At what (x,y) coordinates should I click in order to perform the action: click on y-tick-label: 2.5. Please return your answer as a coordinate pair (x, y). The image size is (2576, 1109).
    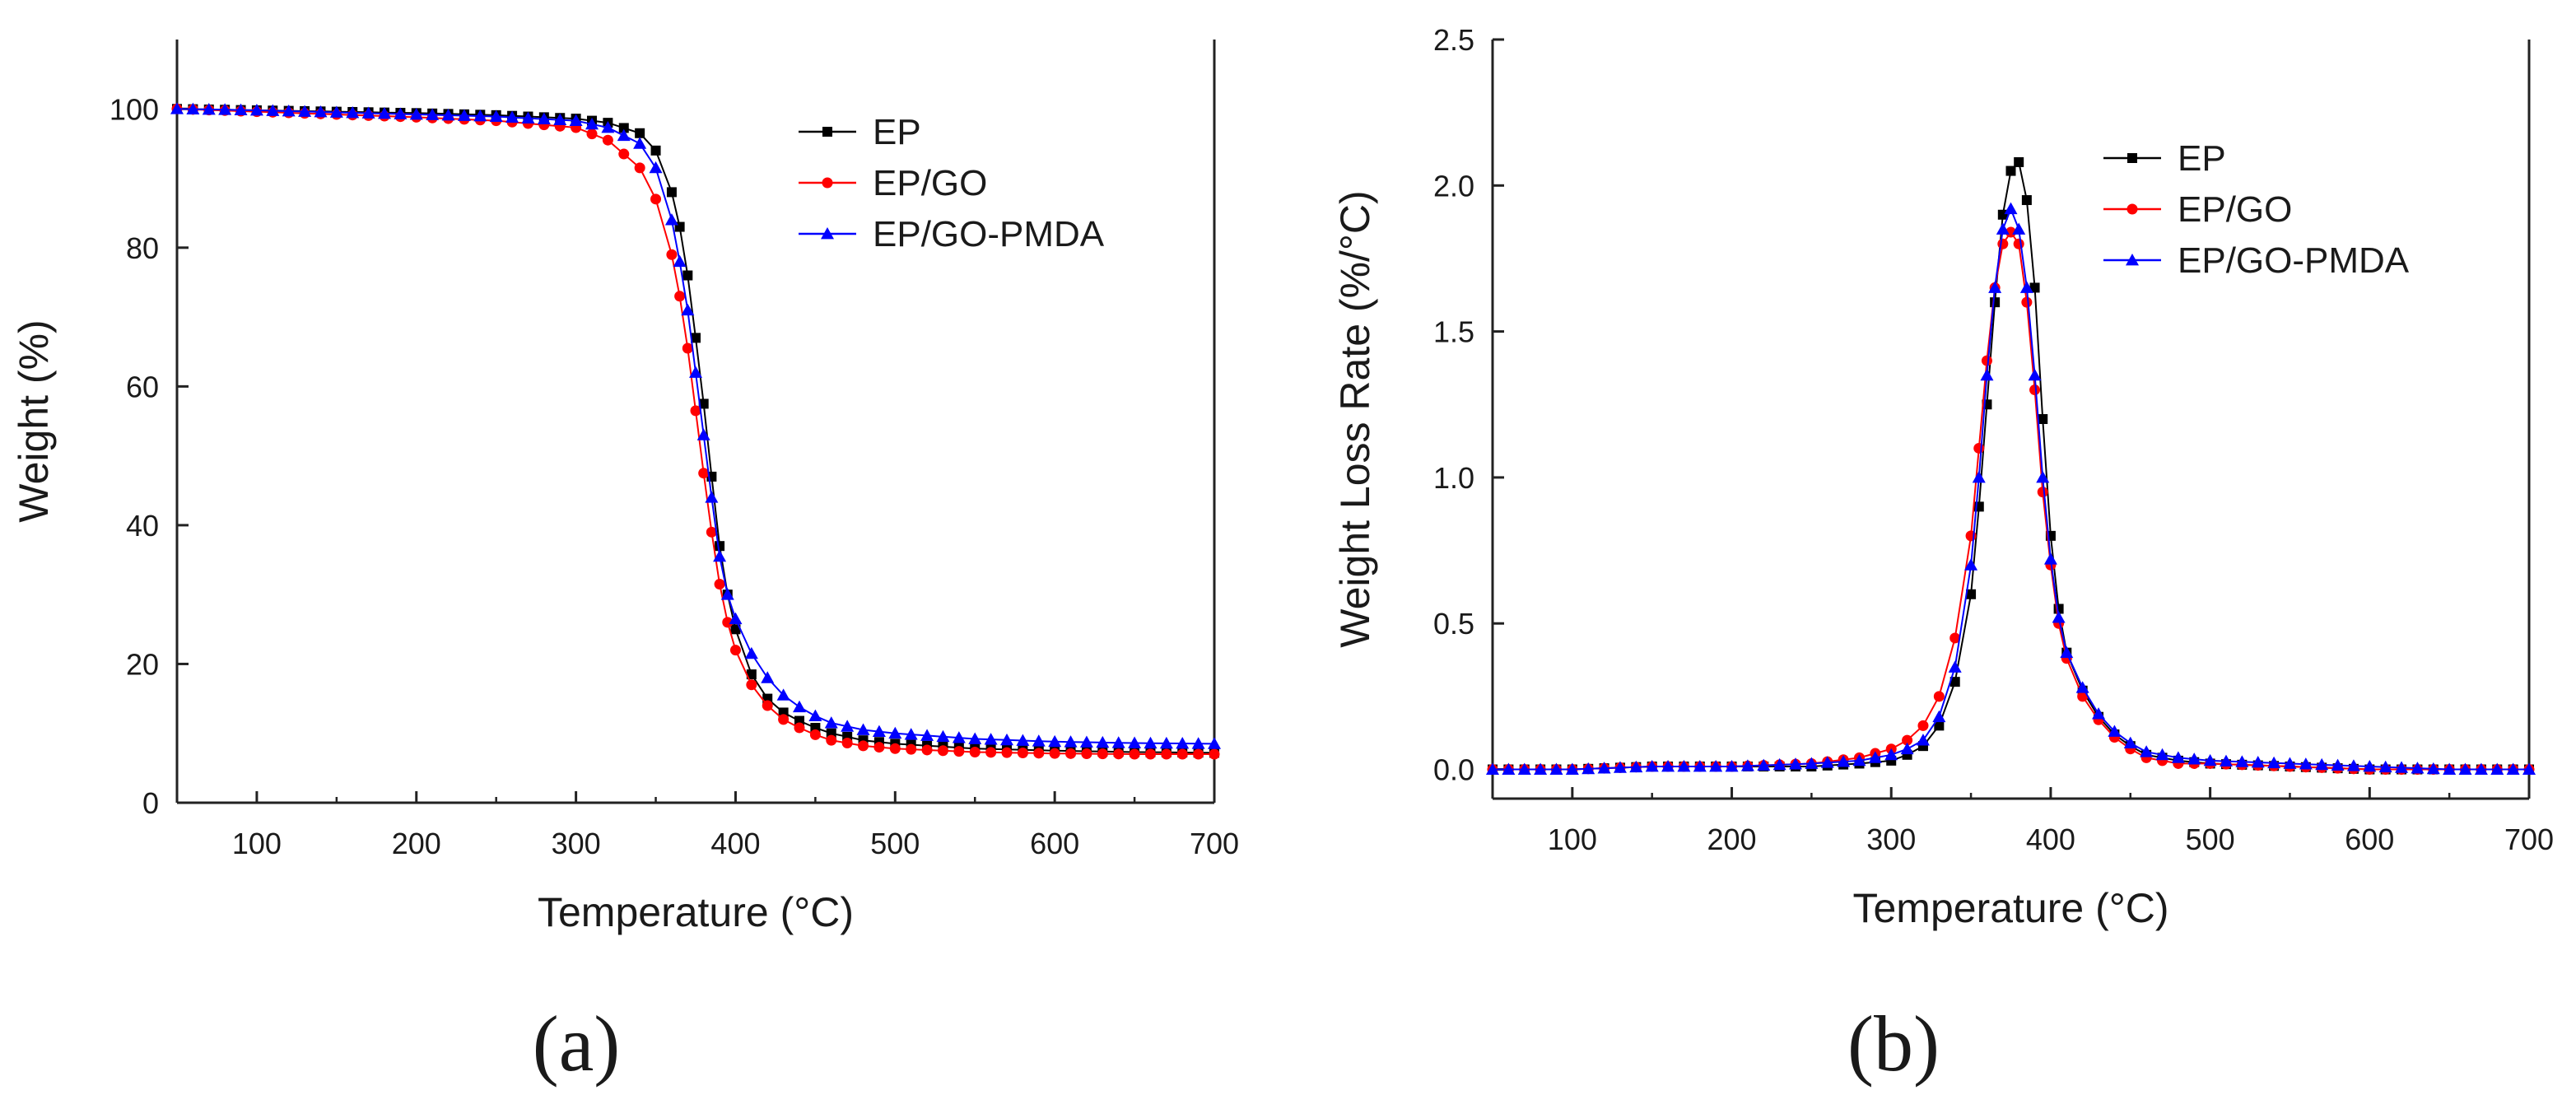
    Looking at the image, I should click on (1453, 40).